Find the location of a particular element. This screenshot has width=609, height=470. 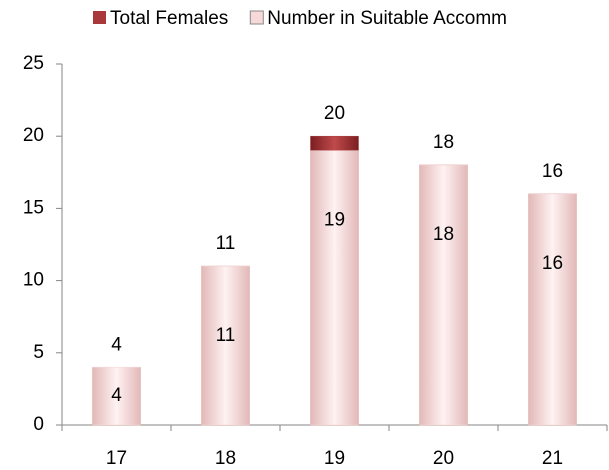

y-tick-label: 0 is located at coordinates (38, 424).